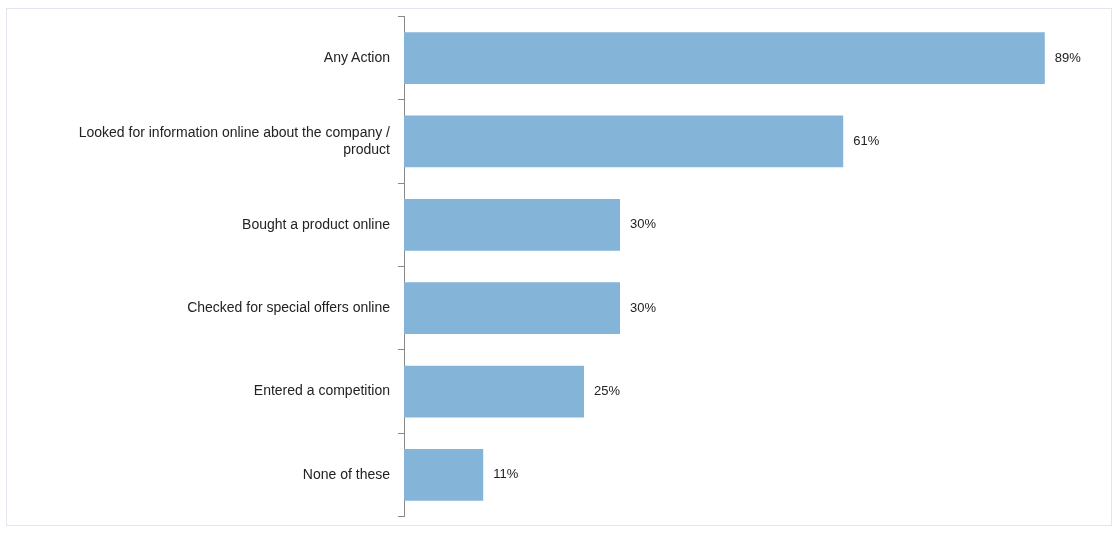 This screenshot has height=533, width=1118. Describe the element at coordinates (607, 391) in the screenshot. I see `data-label: 25%` at that location.